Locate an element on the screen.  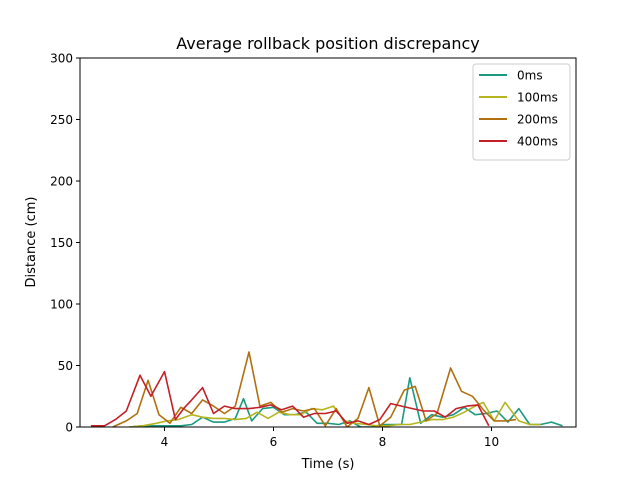
y-tick-label: 0 is located at coordinates (69, 428).